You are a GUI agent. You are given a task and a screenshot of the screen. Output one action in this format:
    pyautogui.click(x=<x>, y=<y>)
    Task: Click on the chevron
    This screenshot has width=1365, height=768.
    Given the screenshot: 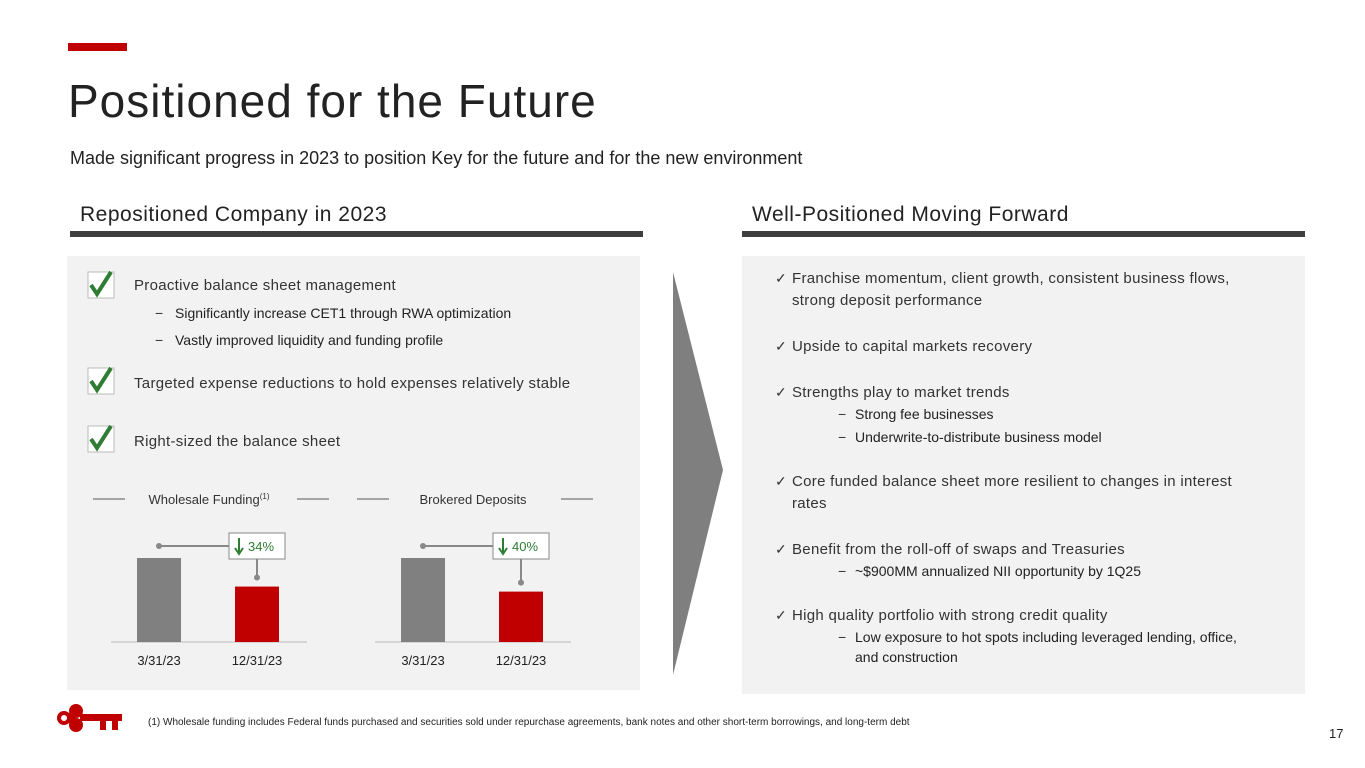 What is the action you would take?
    pyautogui.click(x=698, y=473)
    